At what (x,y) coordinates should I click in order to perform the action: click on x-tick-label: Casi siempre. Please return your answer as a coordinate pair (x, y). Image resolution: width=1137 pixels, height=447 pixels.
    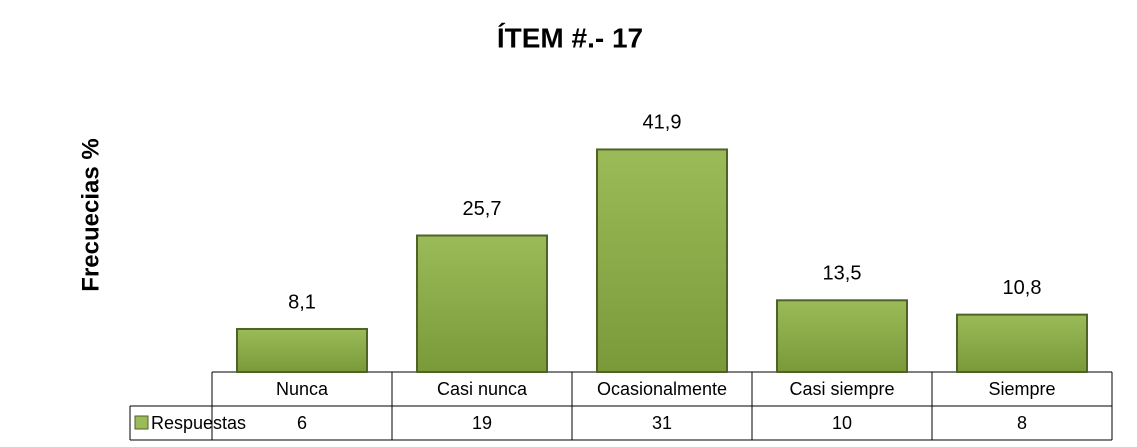
    Looking at the image, I should click on (841, 389).